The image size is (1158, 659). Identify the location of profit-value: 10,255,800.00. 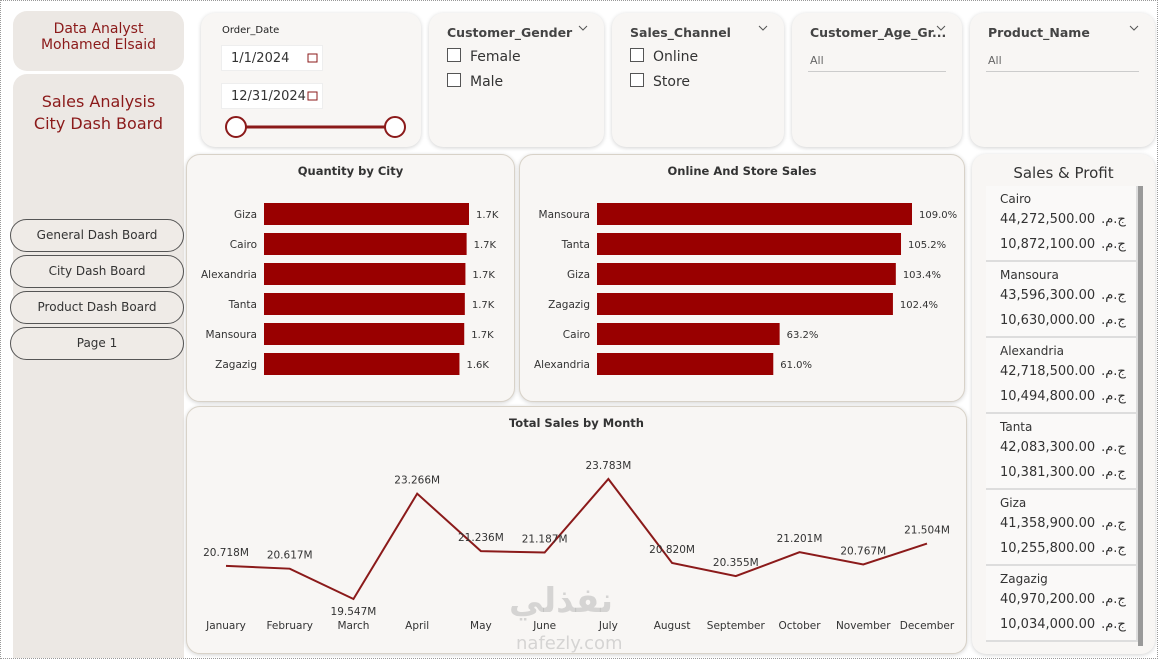
(1048, 548).